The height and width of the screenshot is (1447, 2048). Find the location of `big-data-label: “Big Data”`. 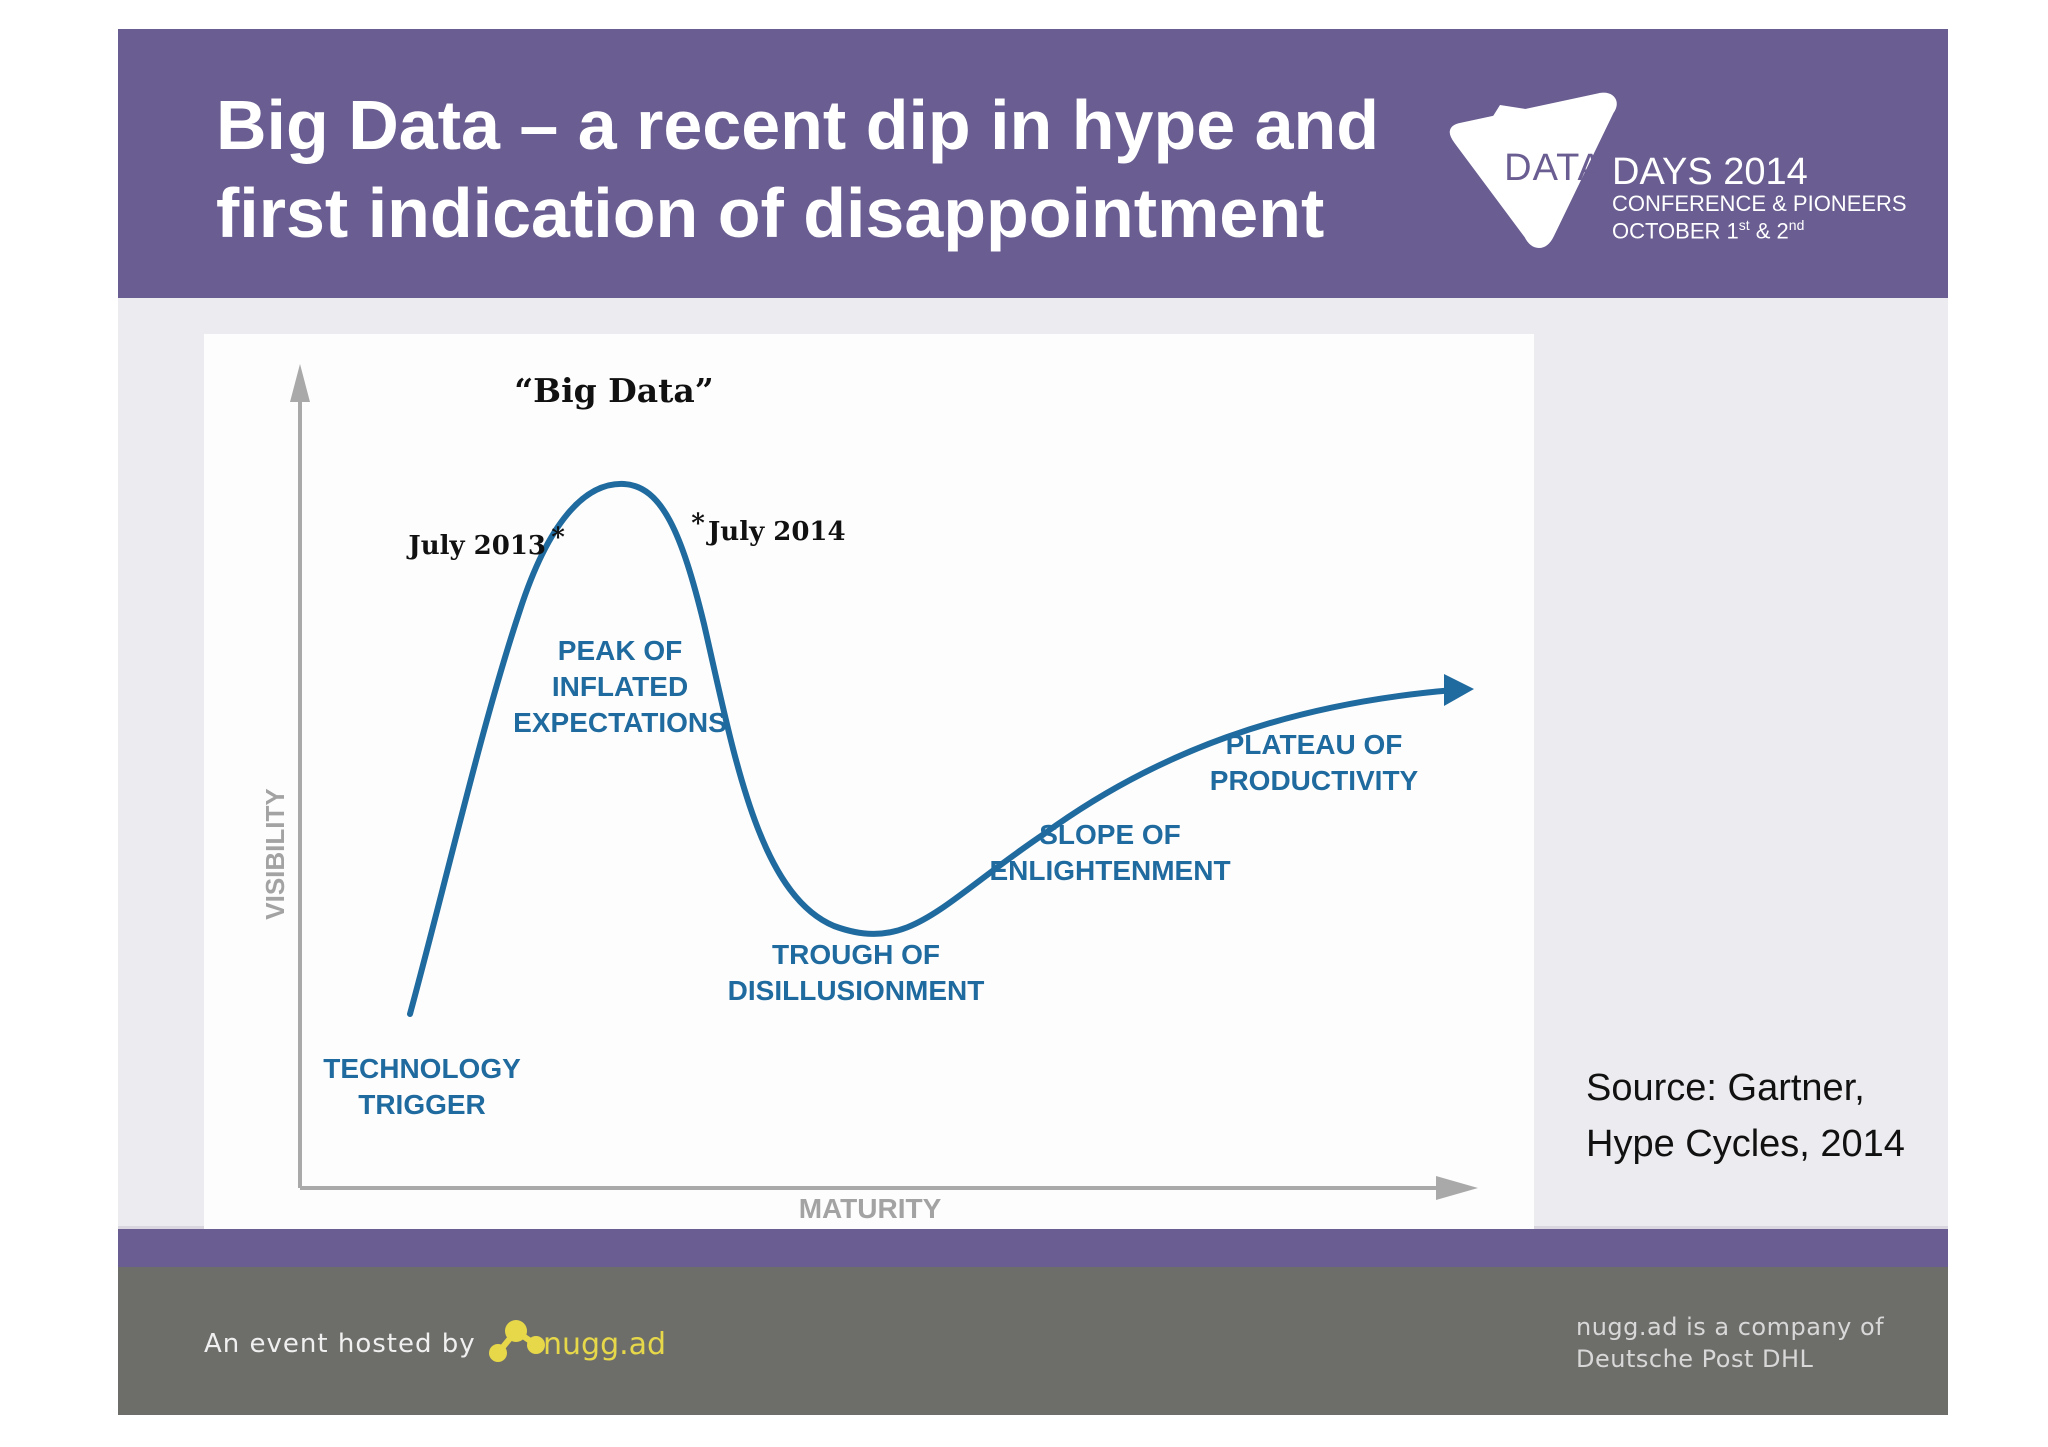

big-data-label: “Big Data” is located at coordinates (614, 390).